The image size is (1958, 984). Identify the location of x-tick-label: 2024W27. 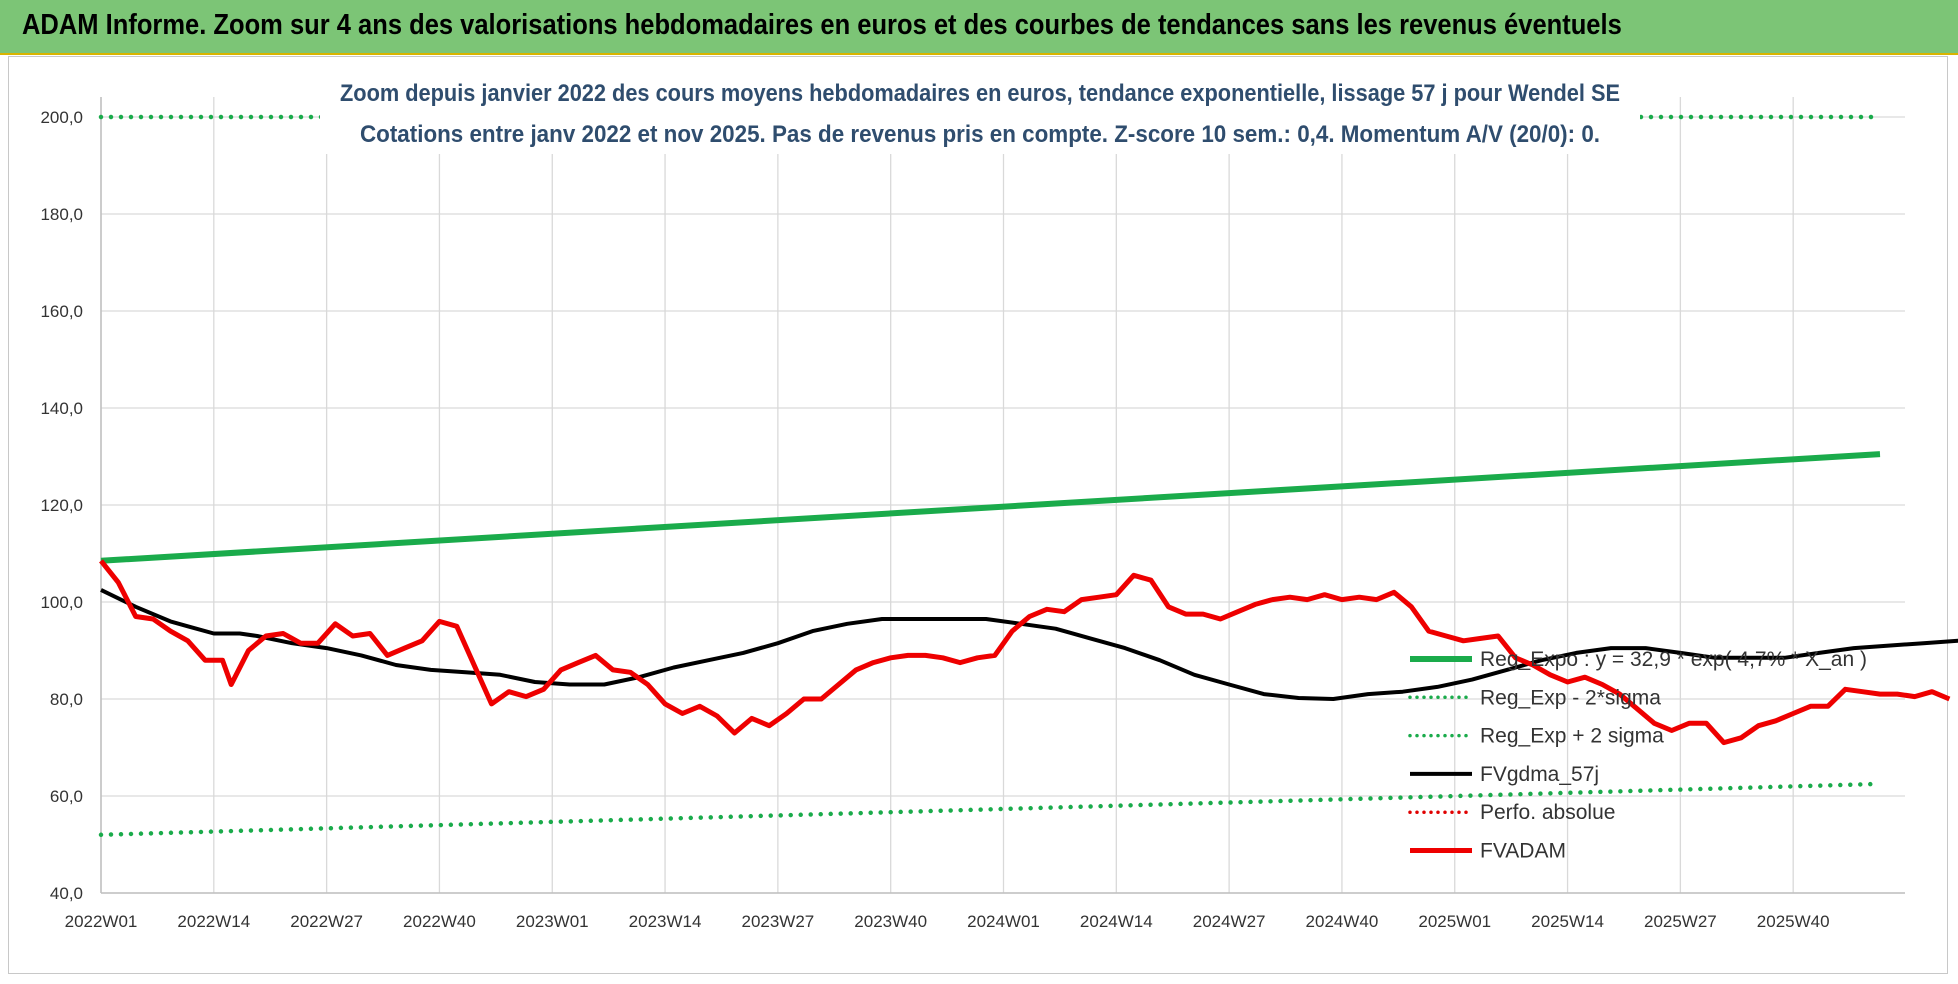
(1229, 921).